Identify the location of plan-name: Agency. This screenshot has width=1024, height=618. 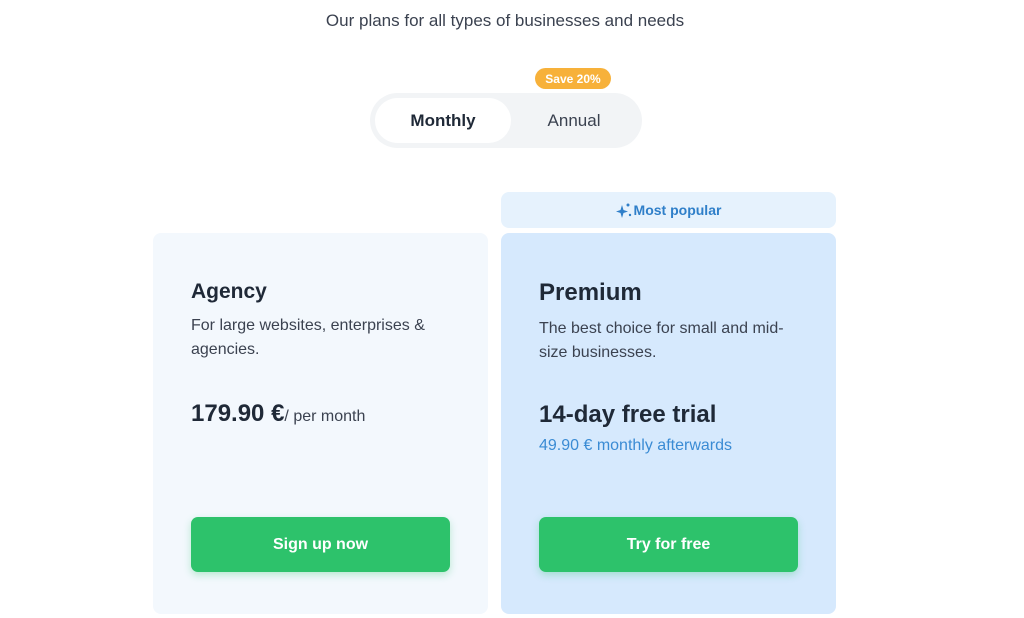
(229, 291).